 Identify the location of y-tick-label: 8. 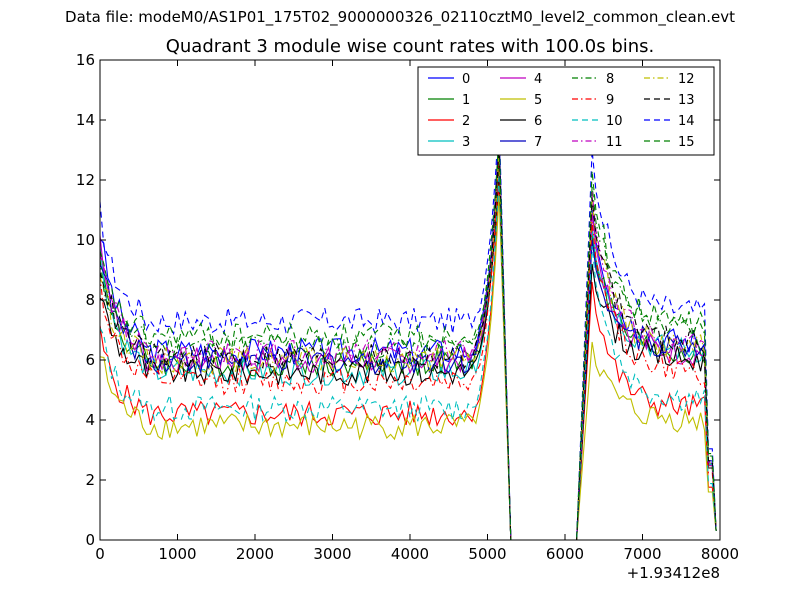
(90, 300).